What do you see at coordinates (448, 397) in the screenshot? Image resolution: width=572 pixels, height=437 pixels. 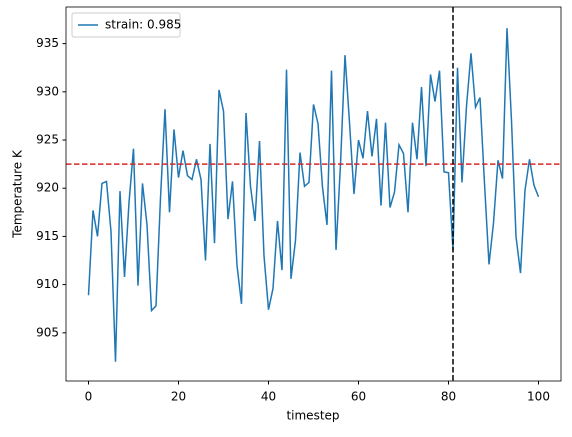 I see `x-tick-label: 80` at bounding box center [448, 397].